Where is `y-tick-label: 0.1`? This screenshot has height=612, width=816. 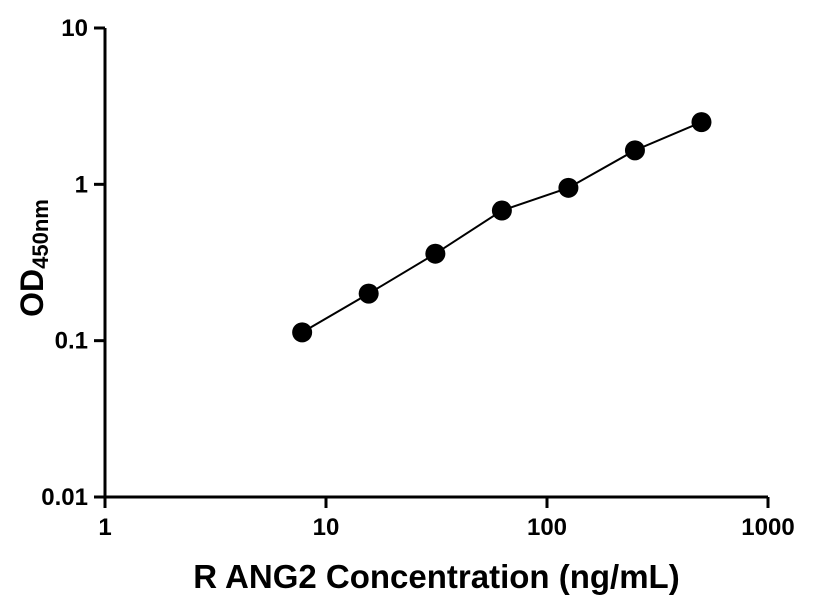
y-tick-label: 0.1 is located at coordinates (71, 341).